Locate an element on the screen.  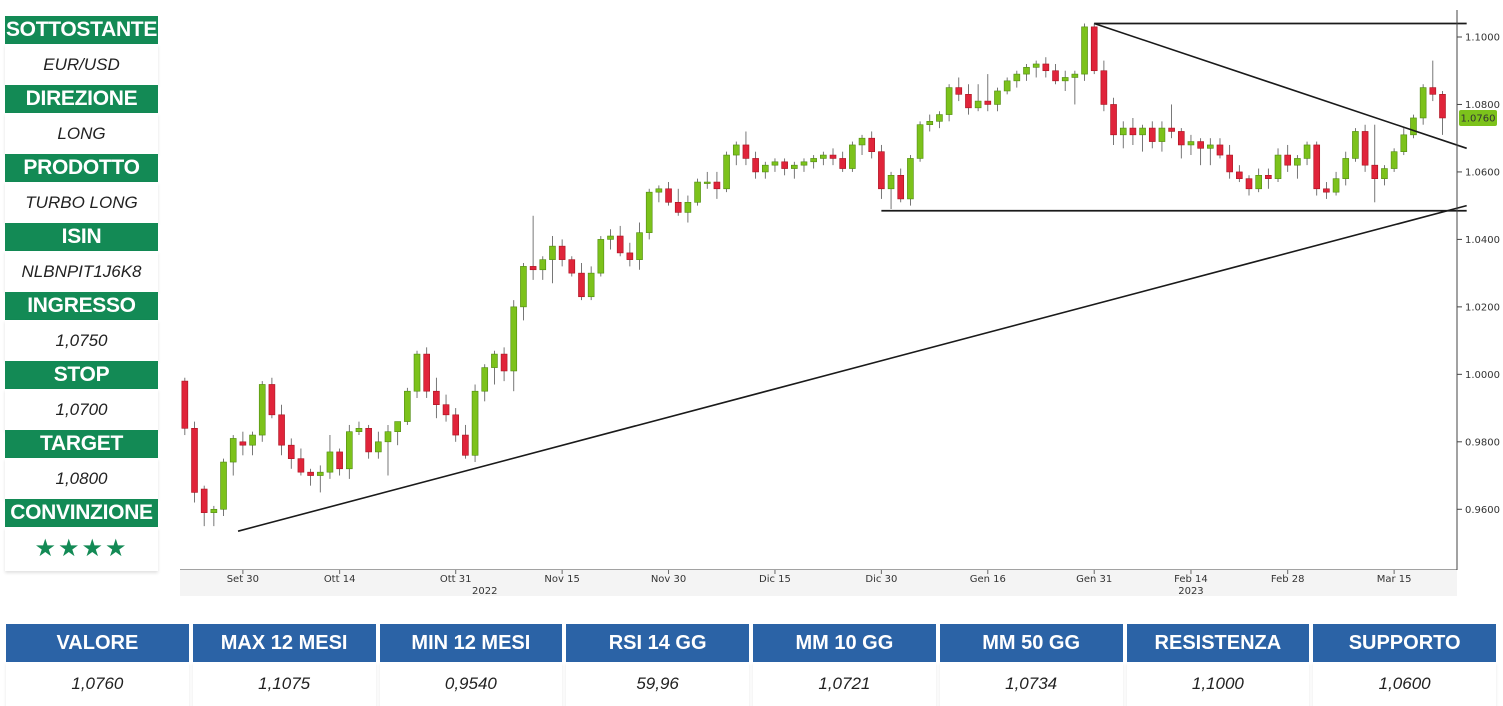
last-value-label: 1.0760 is located at coordinates (1478, 118).